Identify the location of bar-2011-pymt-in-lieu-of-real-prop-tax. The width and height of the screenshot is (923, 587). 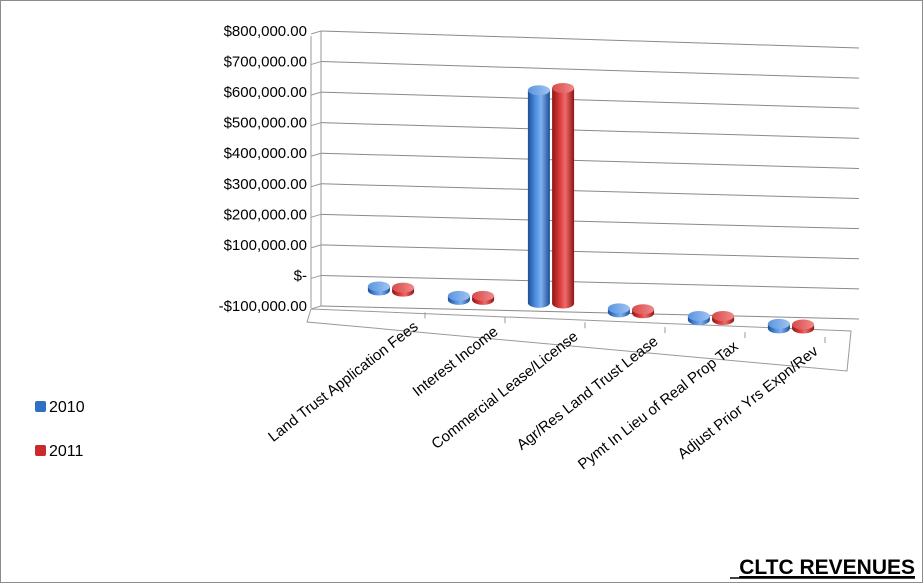
(723, 317).